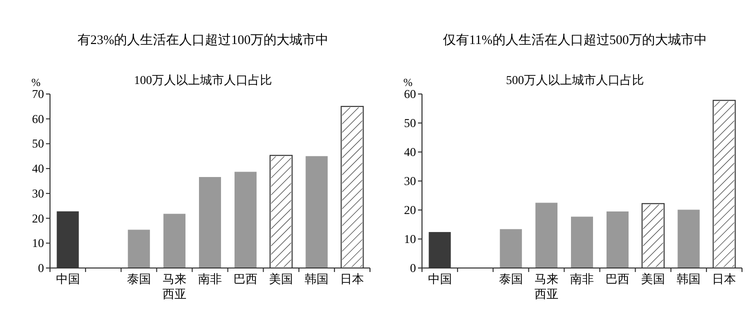  What do you see at coordinates (203, 39) in the screenshot?
I see `chart-title: 有23%的人生活在人口超过100万的大城市中` at bounding box center [203, 39].